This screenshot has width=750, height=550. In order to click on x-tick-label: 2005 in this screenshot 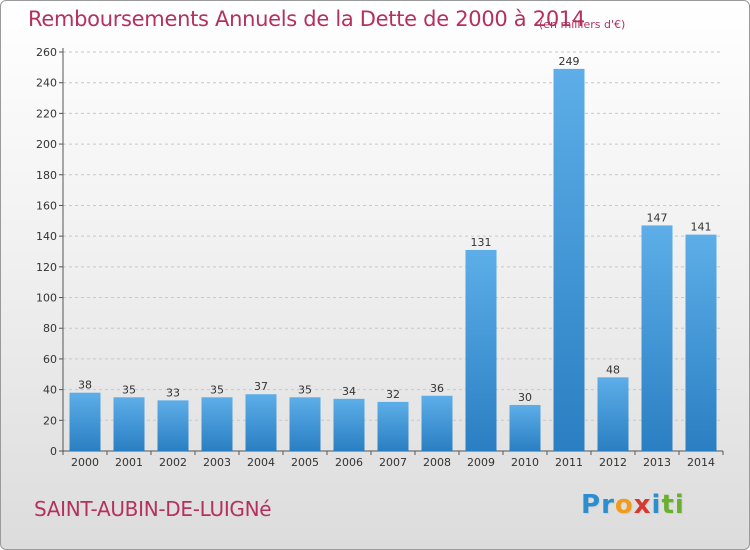, I will do `click(305, 462)`.